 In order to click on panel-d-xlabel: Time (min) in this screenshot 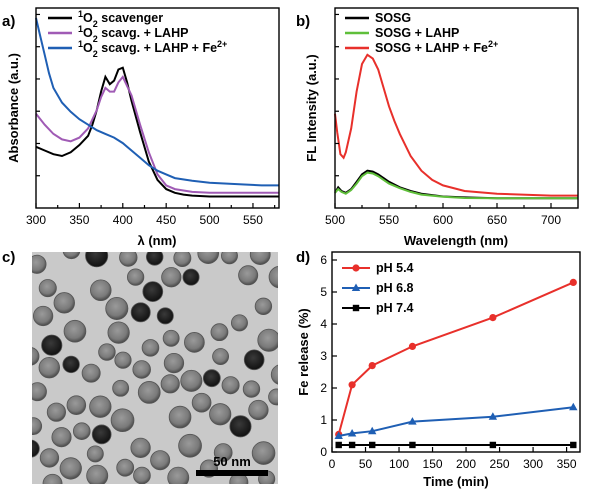, I will do `click(456, 481)`.